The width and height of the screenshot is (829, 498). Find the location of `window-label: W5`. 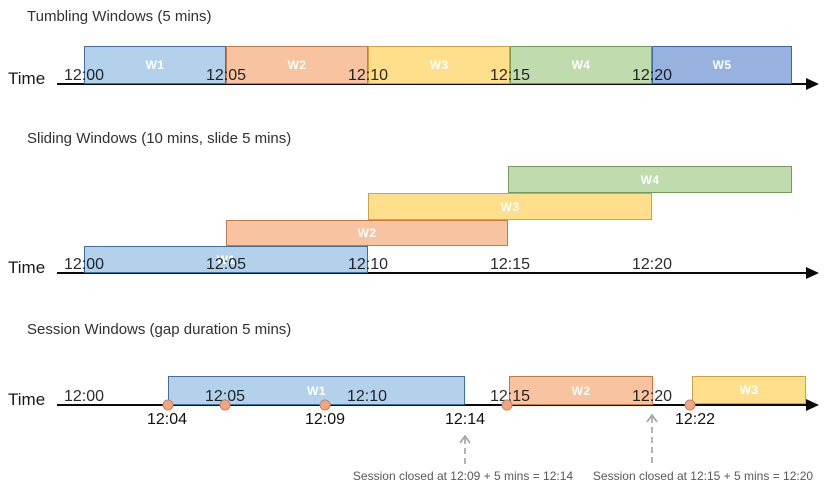

window-label: W5 is located at coordinates (722, 65).